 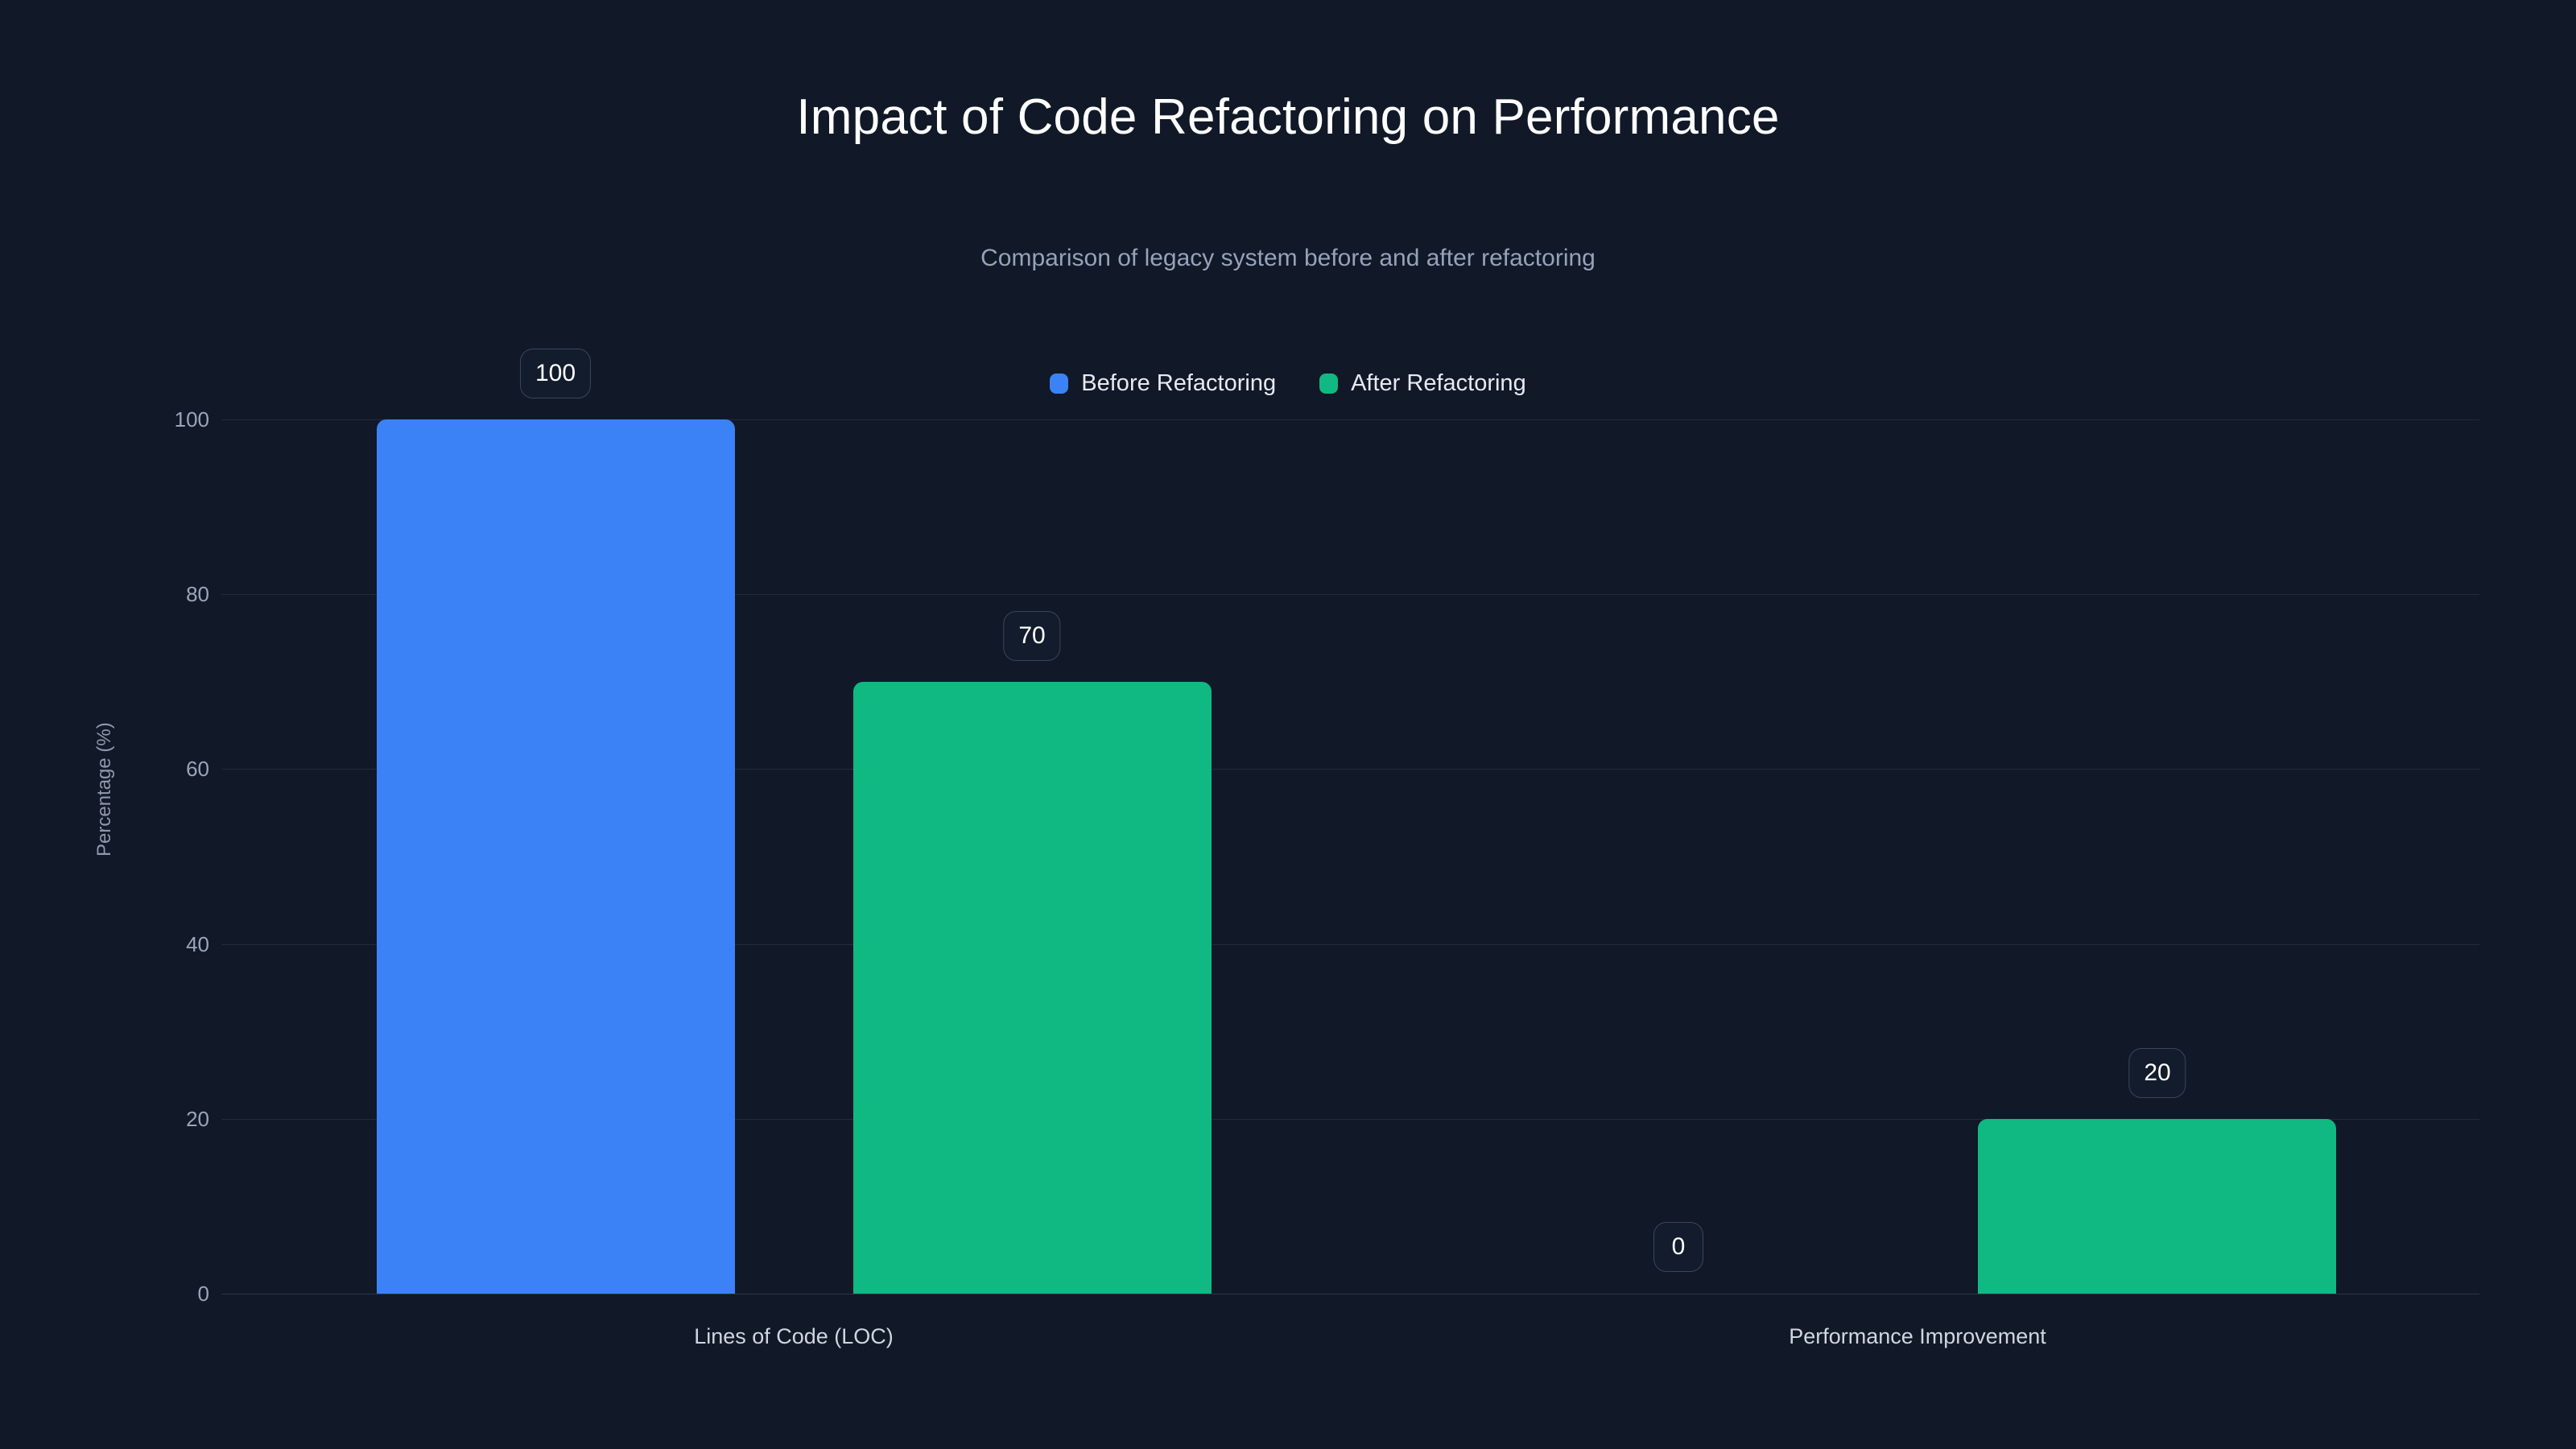 I want to click on y-tick-label-40: 40, so click(x=197, y=944).